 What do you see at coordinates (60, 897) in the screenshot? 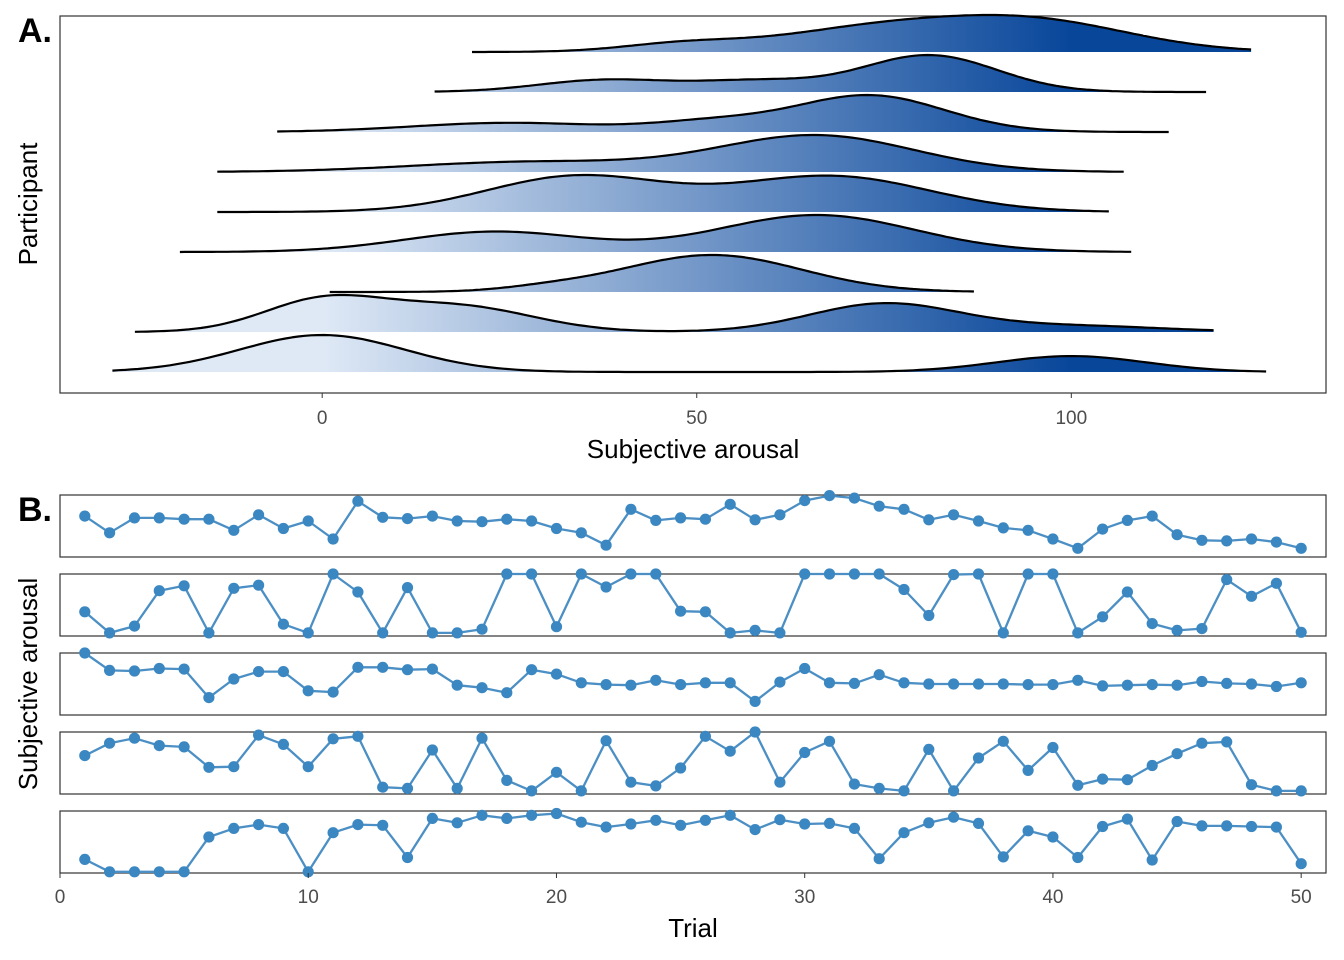
I see `x-tick-label: 0` at bounding box center [60, 897].